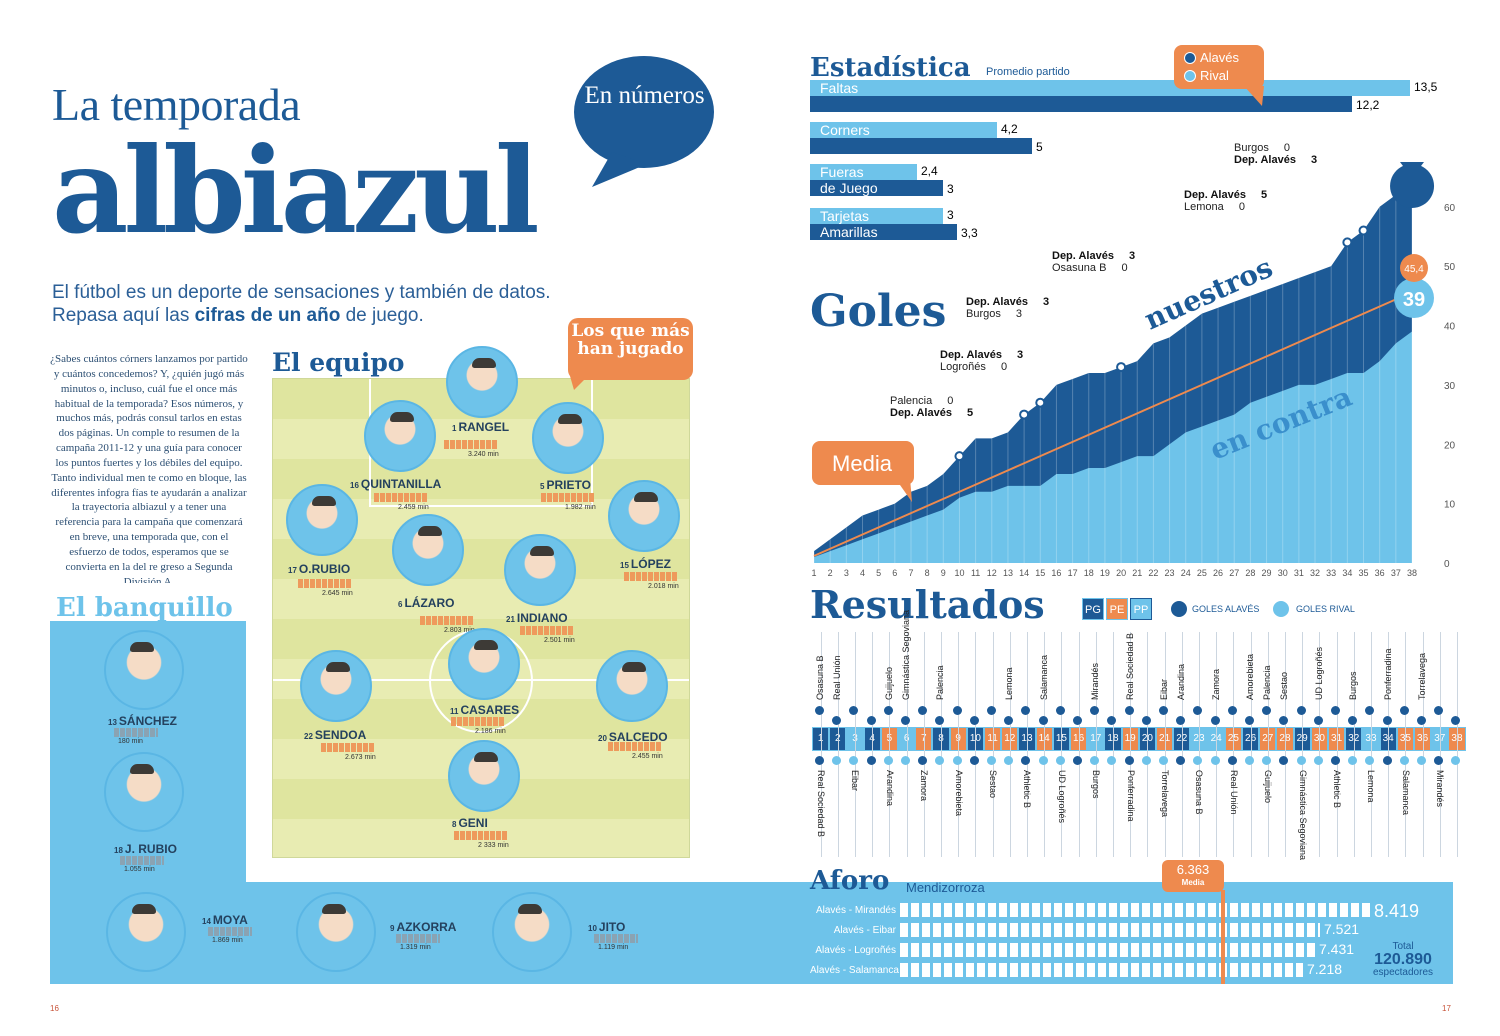 The width and height of the screenshot is (1500, 1036). I want to click on bar-rival: Faltas, so click(1110, 88).